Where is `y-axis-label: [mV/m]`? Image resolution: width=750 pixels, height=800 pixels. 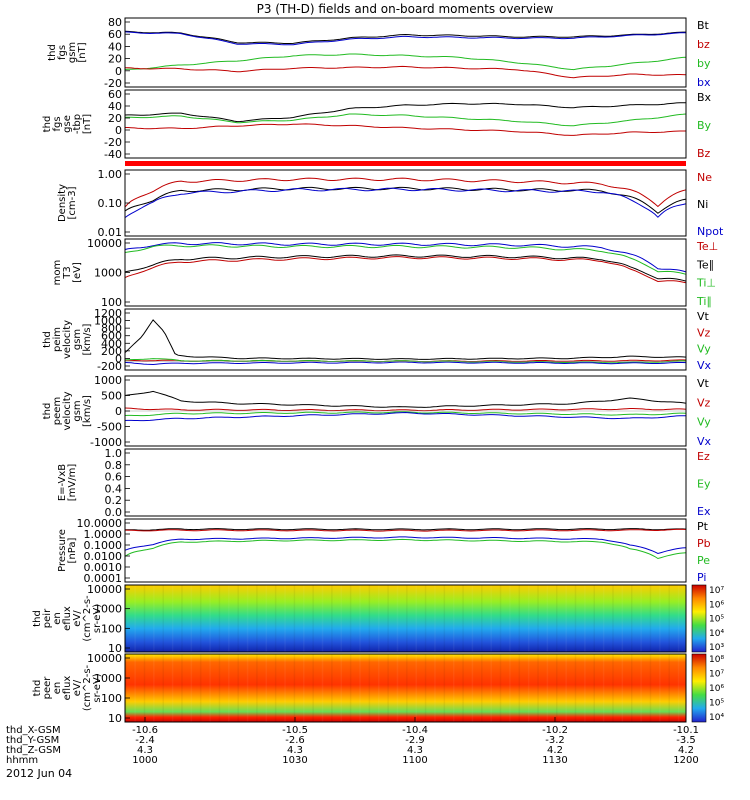 y-axis-label: [mV/m] is located at coordinates (72, 483).